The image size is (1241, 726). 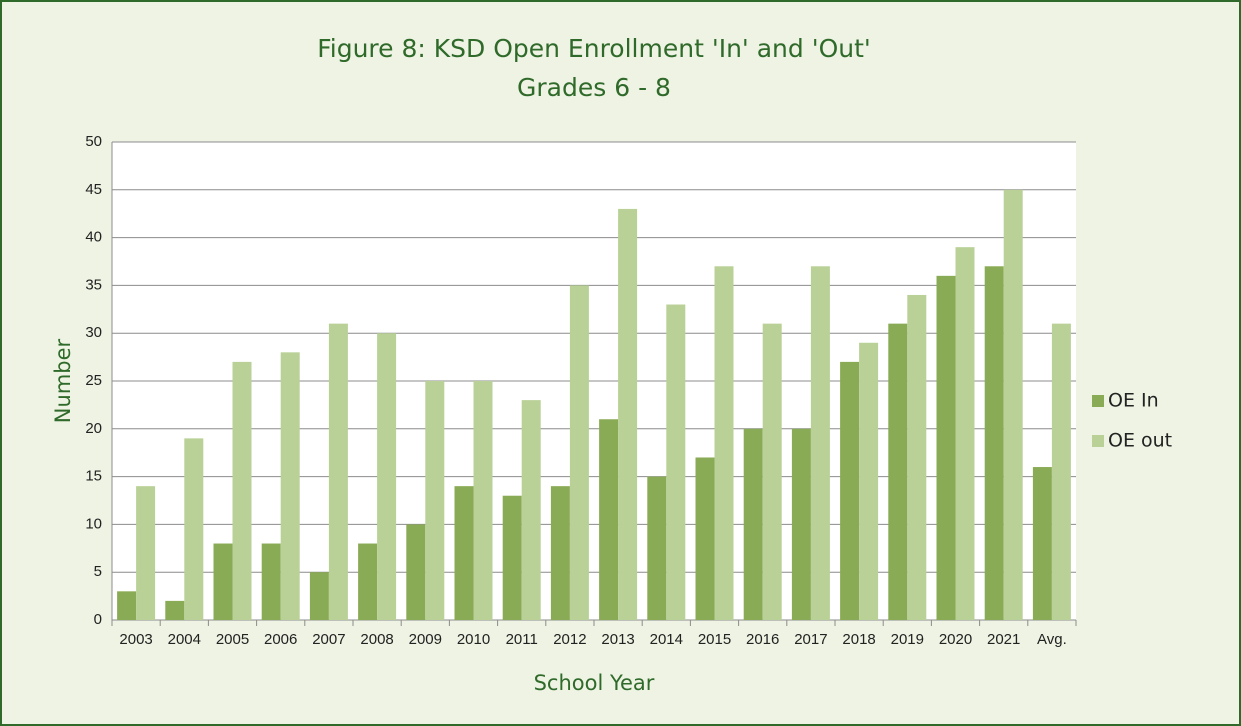 What do you see at coordinates (93, 332) in the screenshot?
I see `y-tick-label: 30` at bounding box center [93, 332].